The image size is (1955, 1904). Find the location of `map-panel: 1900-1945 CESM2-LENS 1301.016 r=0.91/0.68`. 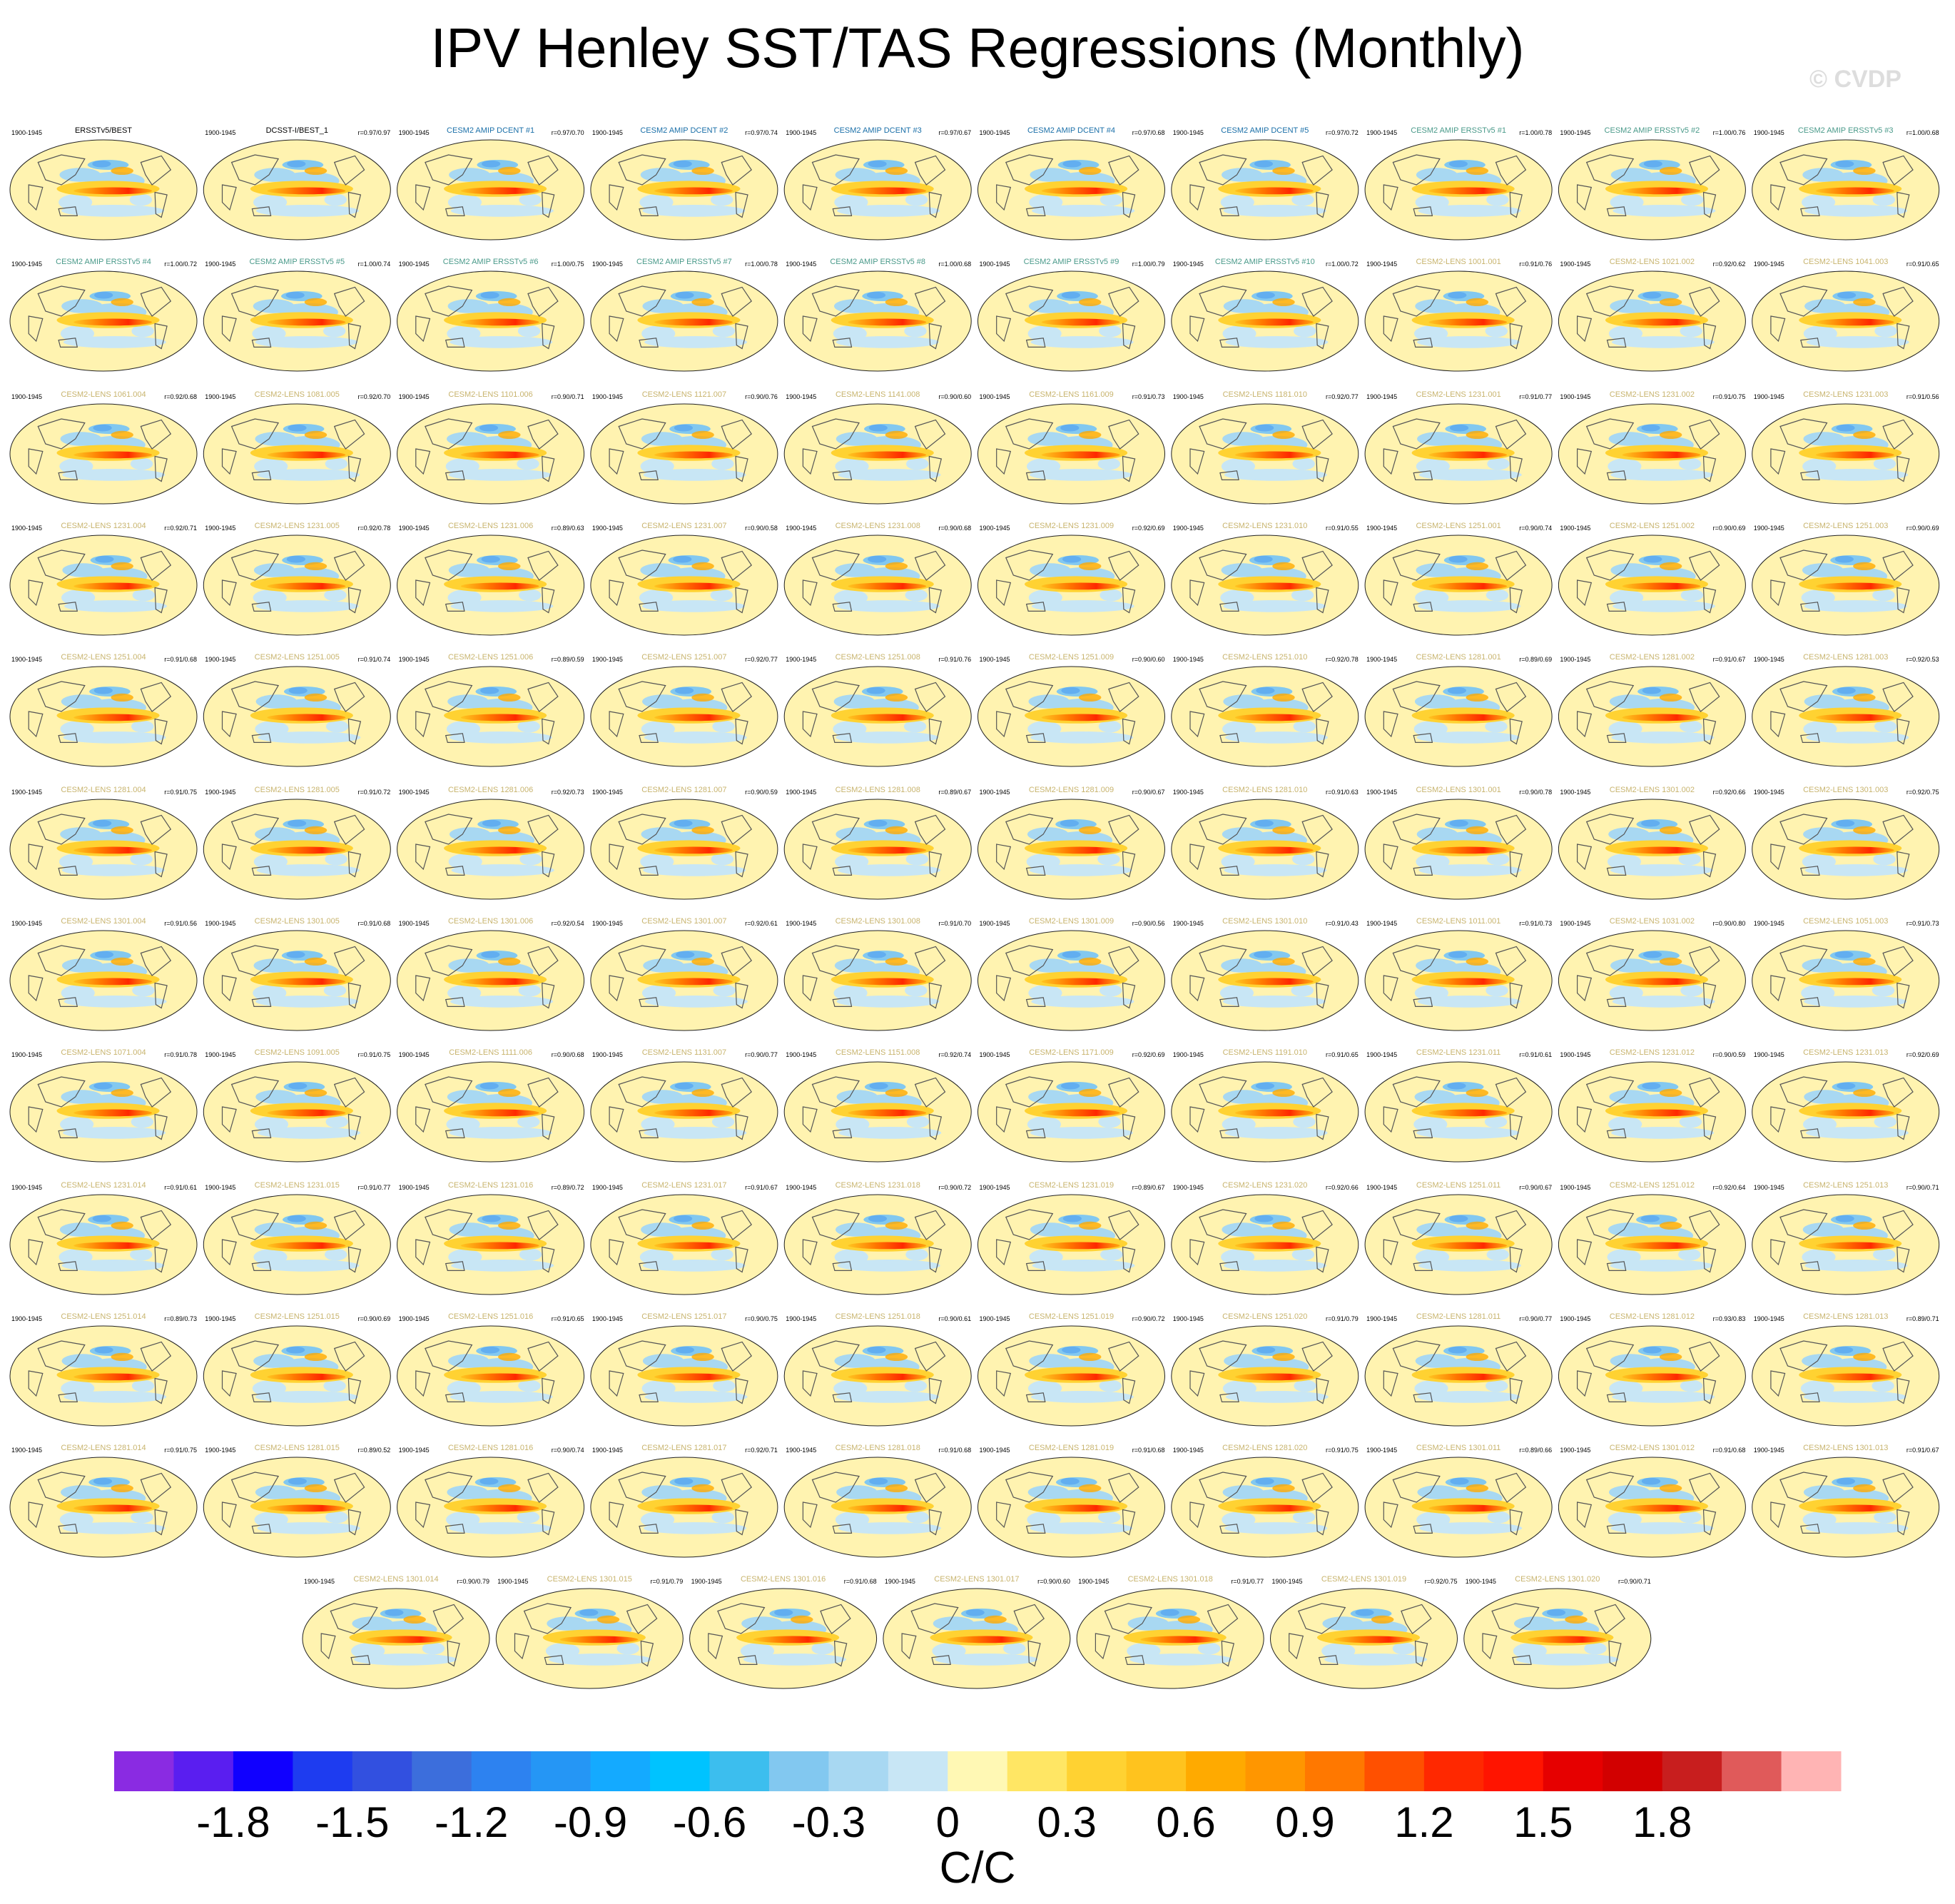

map-panel: 1900-1945 CESM2-LENS 1301.016 r=0.91/0.68 is located at coordinates (783, 1632).